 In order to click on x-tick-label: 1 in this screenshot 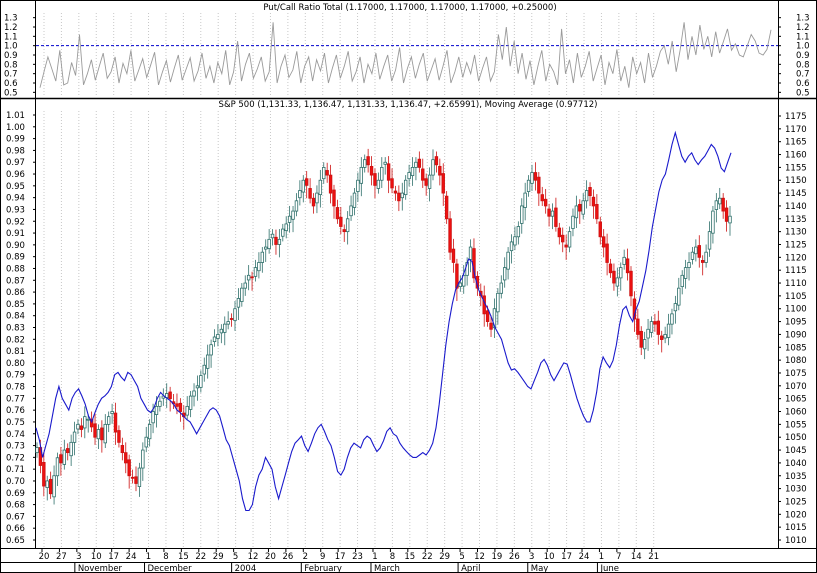, I will do `click(601, 557)`.